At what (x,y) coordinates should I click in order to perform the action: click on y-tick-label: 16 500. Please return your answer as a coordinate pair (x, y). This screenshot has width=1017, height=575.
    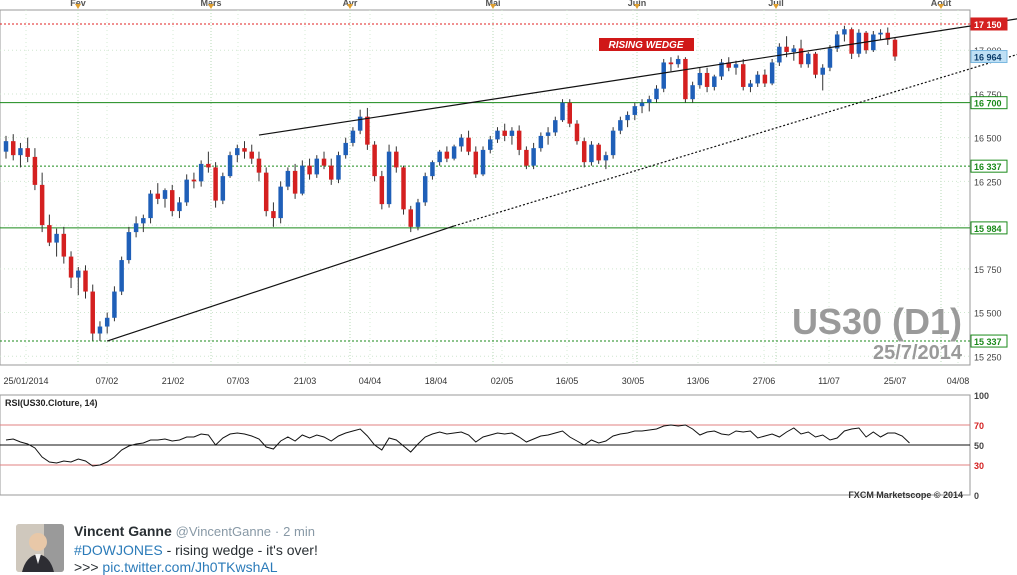
    Looking at the image, I should click on (988, 139).